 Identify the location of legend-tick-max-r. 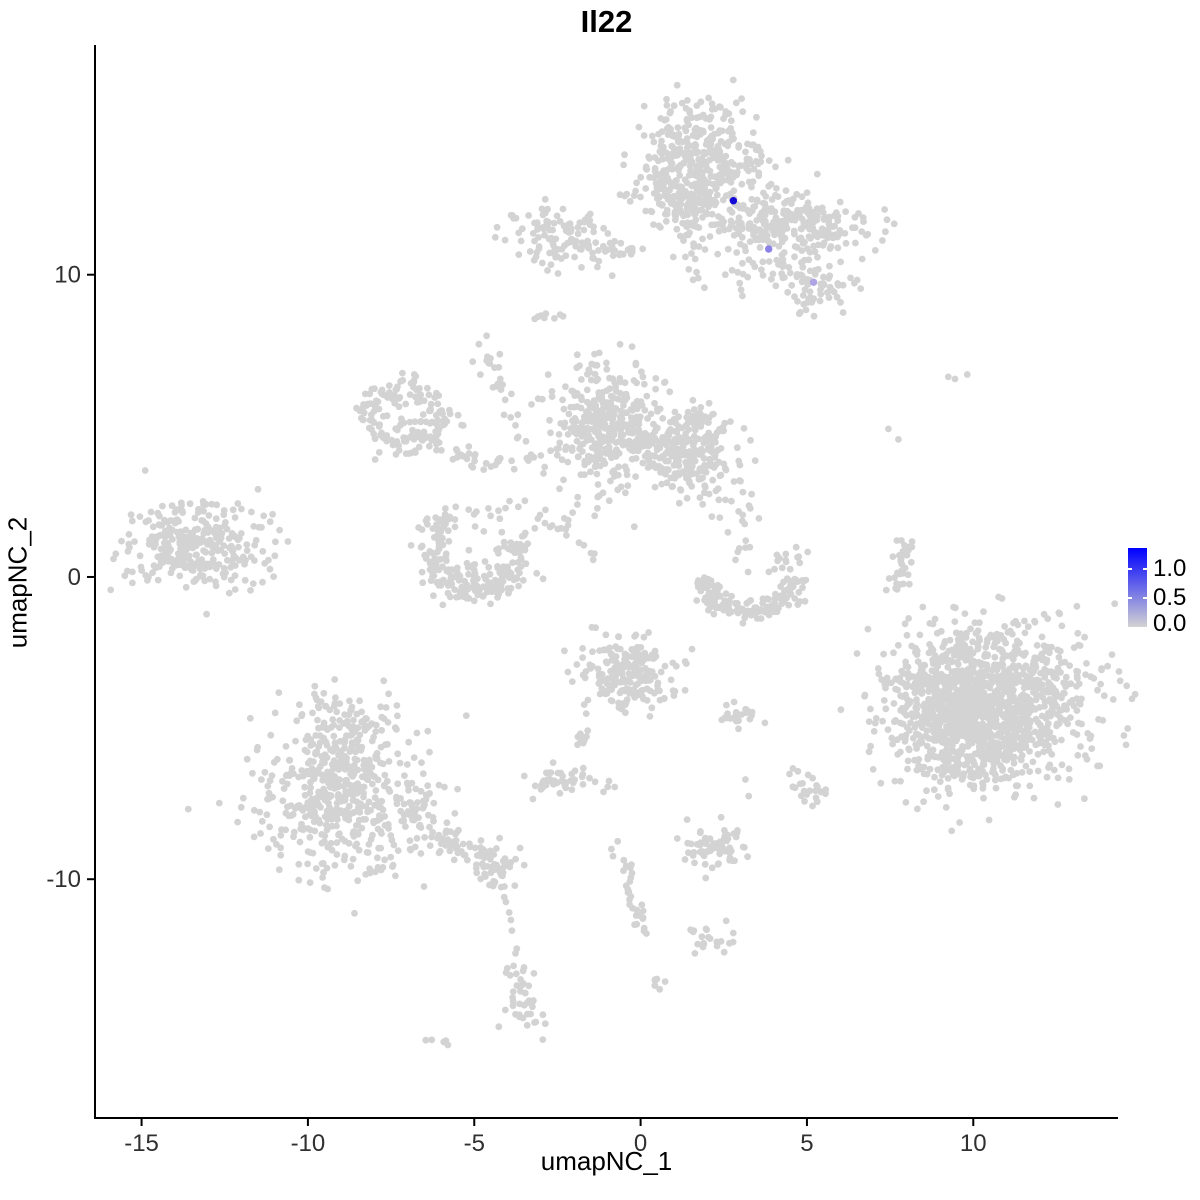
(1145, 569).